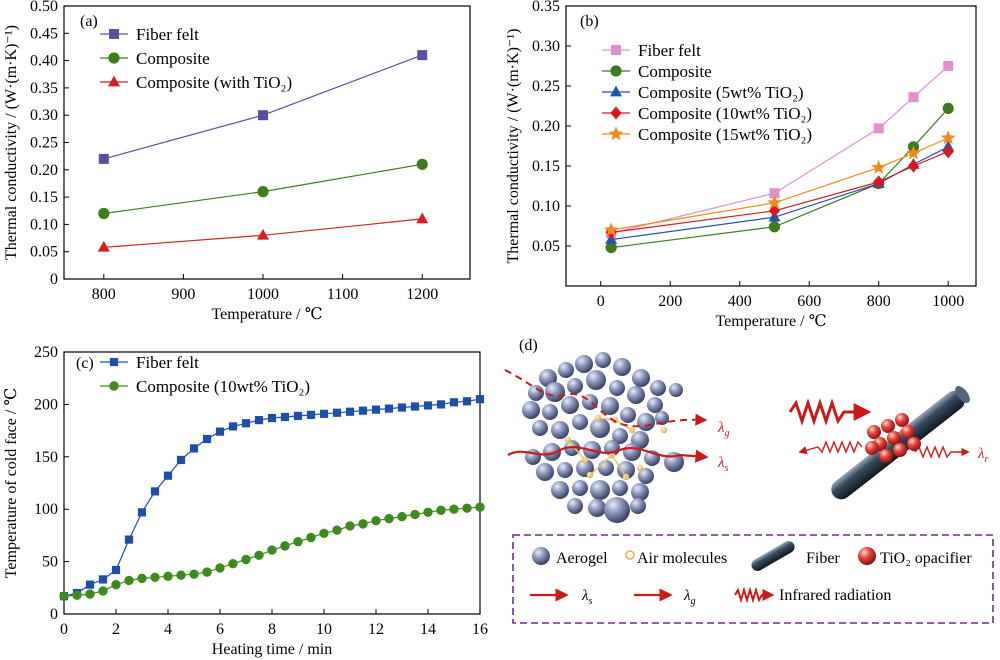 This screenshot has width=1000, height=660. What do you see at coordinates (983, 455) in the screenshot?
I see `lambda-r-label: λr` at bounding box center [983, 455].